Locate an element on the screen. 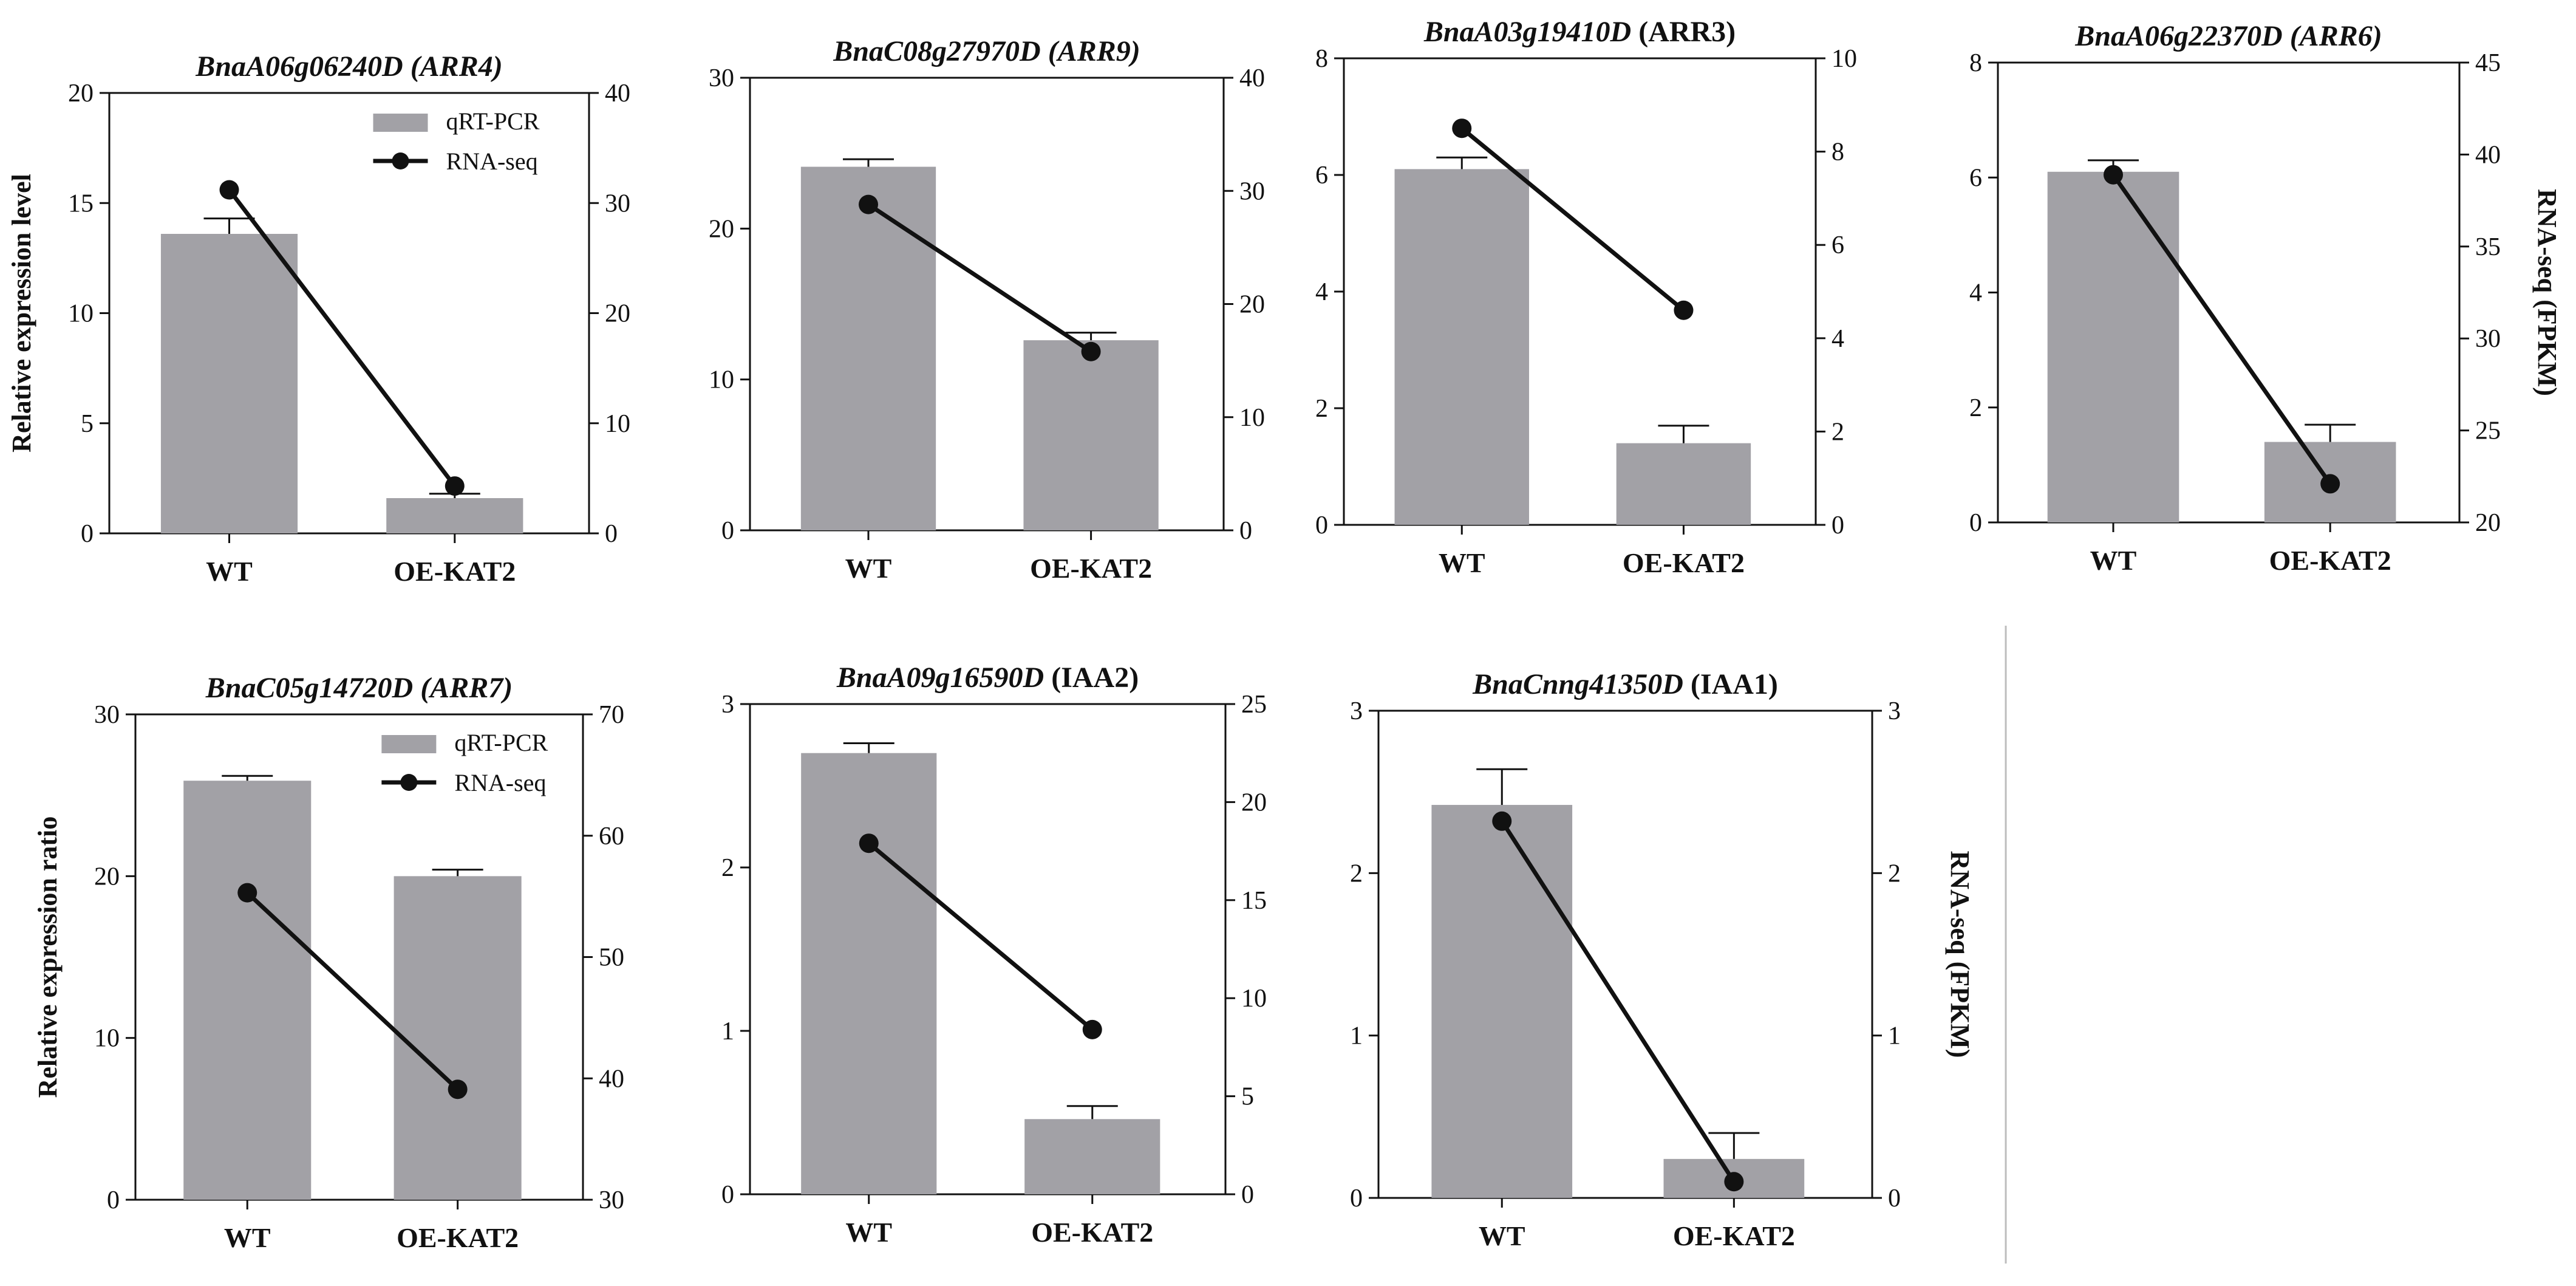 This screenshot has width=2576, height=1286. y-axis-label-right: RNA-seq (FPKM) is located at coordinates (1960, 955).